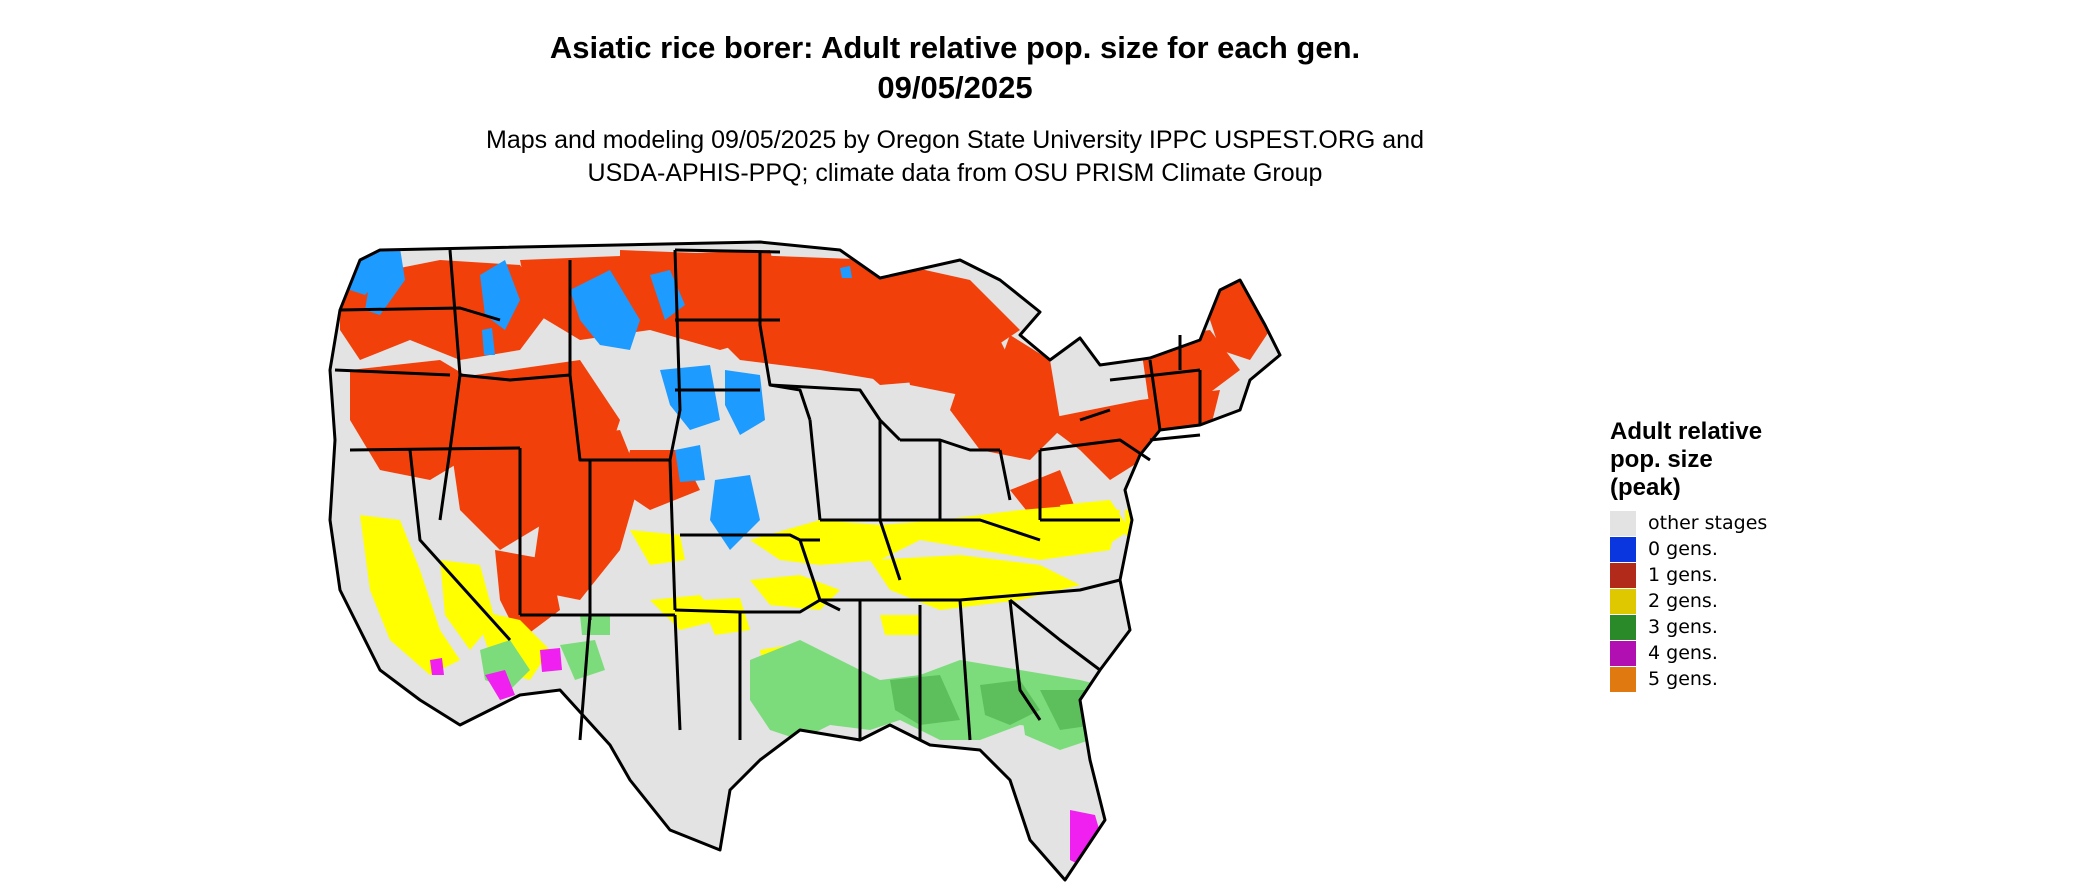  Describe the element at coordinates (755, 590) in the screenshot. I see `region-2-gen` at that location.